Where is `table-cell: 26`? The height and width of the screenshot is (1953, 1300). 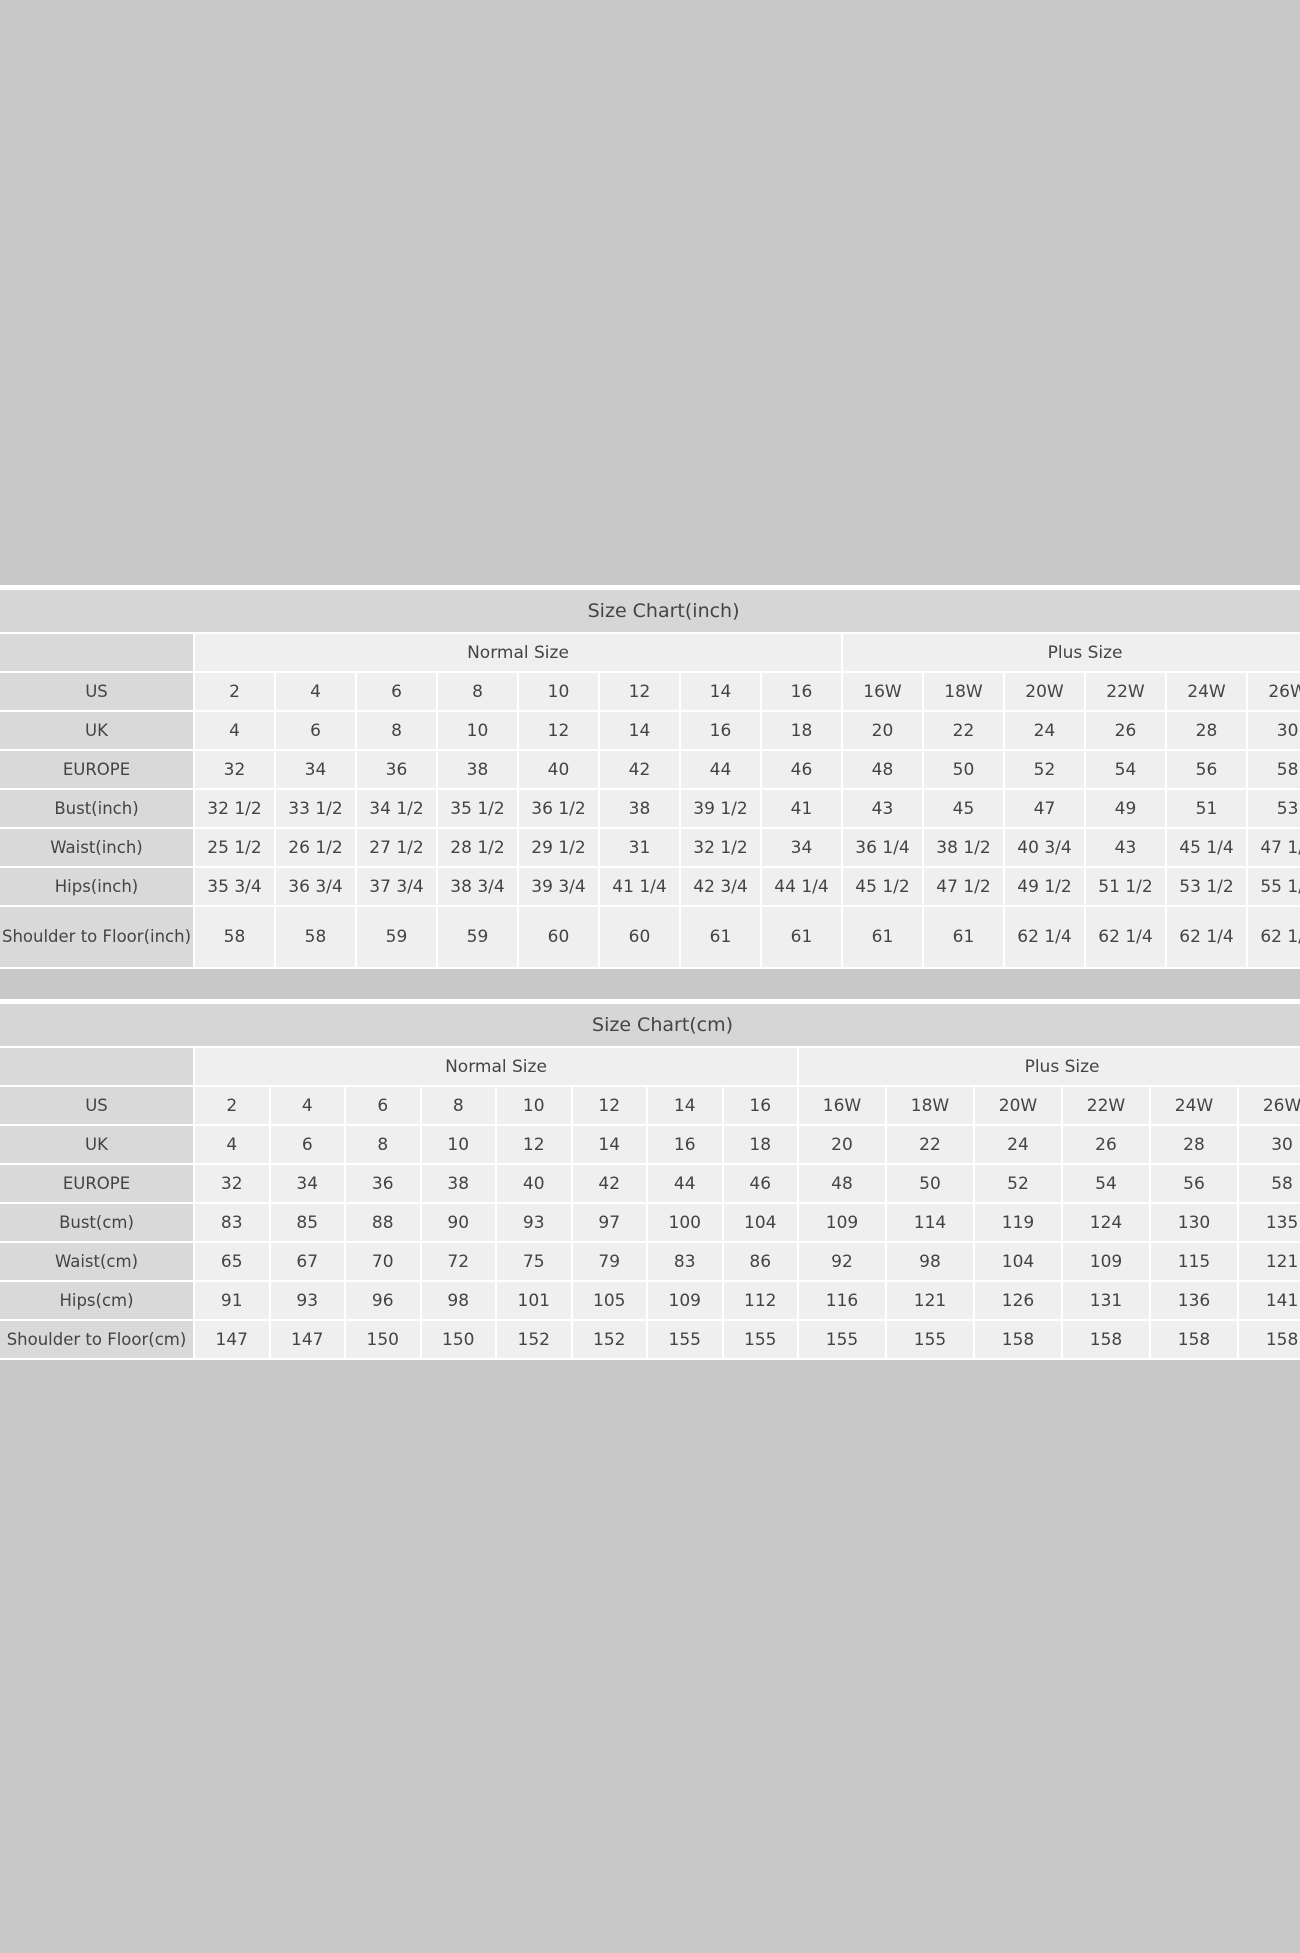 table-cell: 26 is located at coordinates (1106, 1144).